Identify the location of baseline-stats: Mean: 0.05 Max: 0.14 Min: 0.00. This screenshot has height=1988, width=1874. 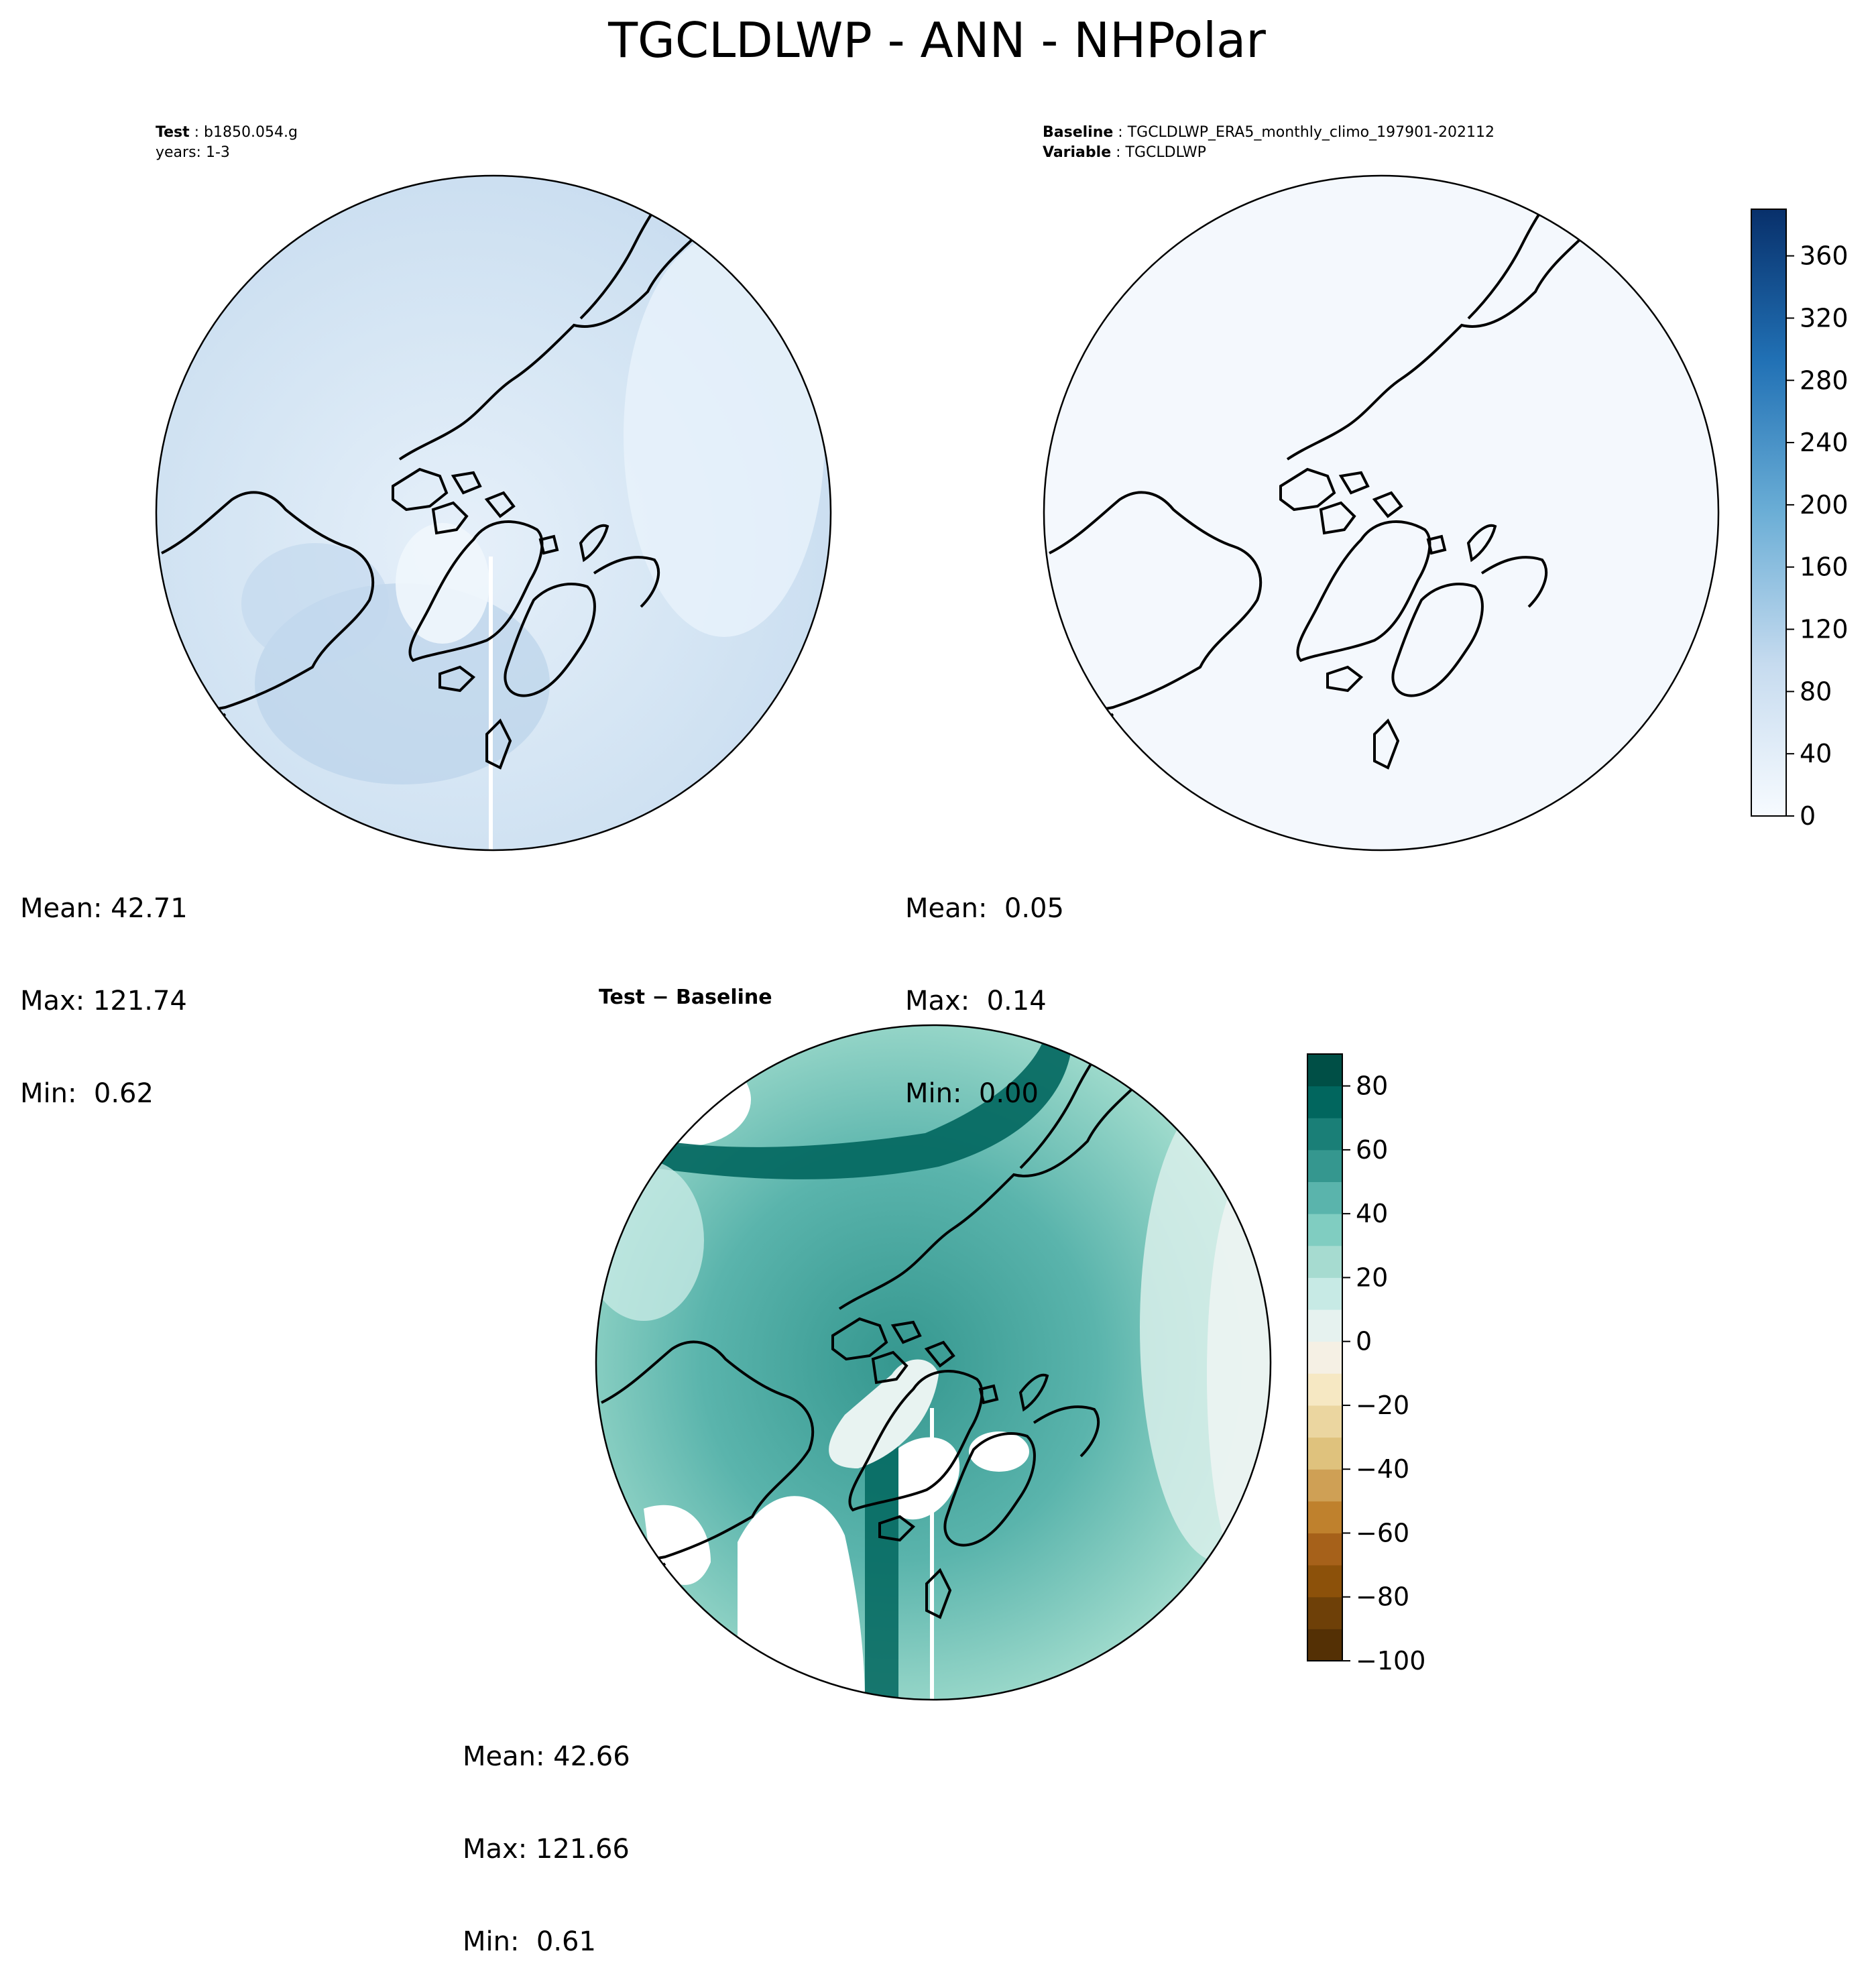
(985, 985).